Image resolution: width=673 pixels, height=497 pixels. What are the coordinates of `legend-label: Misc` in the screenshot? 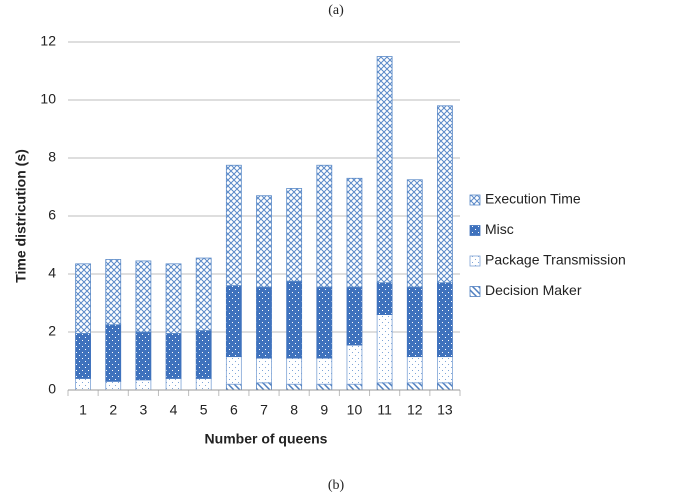 It's located at (499, 229).